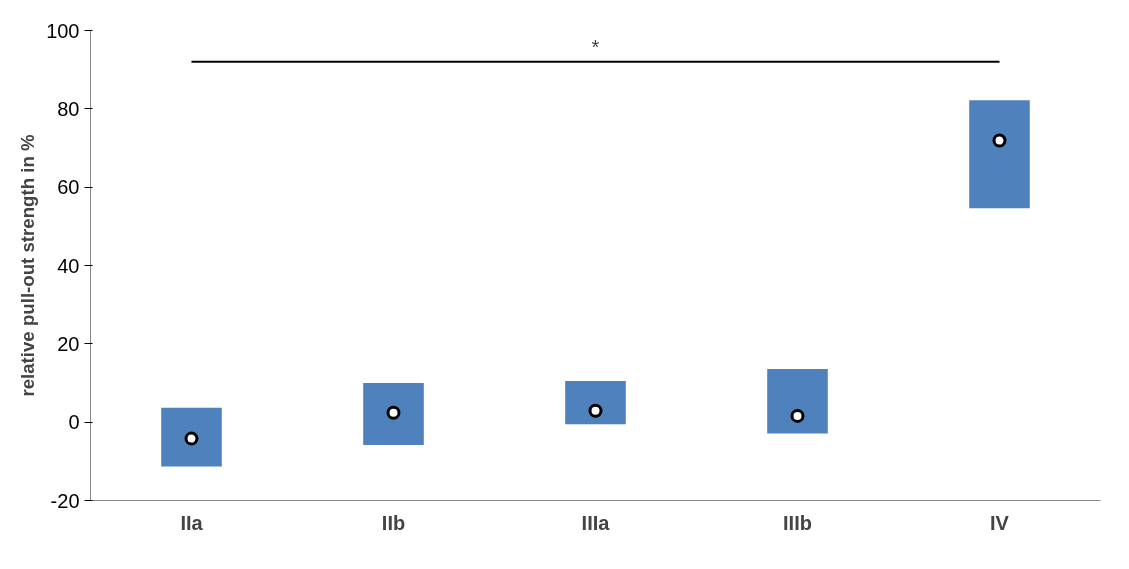 This screenshot has height=569, width=1129. Describe the element at coordinates (192, 522) in the screenshot. I see `x-tick-label: IIa` at that location.